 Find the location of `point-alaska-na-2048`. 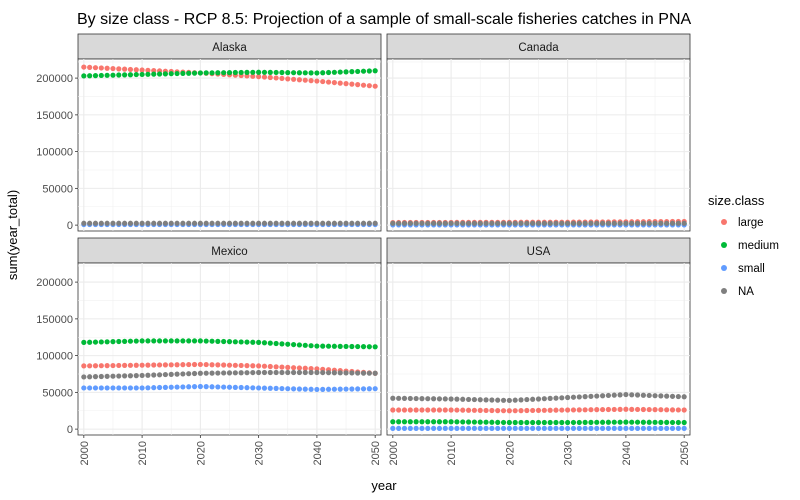

point-alaska-na-2048 is located at coordinates (363, 223).